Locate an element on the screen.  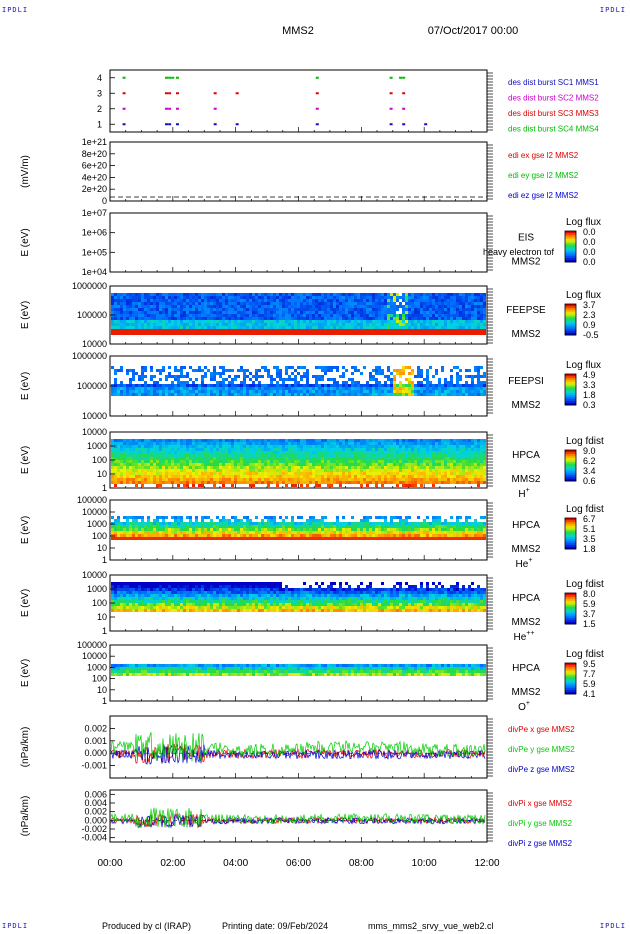
feepsi-colorbar-swatch is located at coordinates (570, 402).